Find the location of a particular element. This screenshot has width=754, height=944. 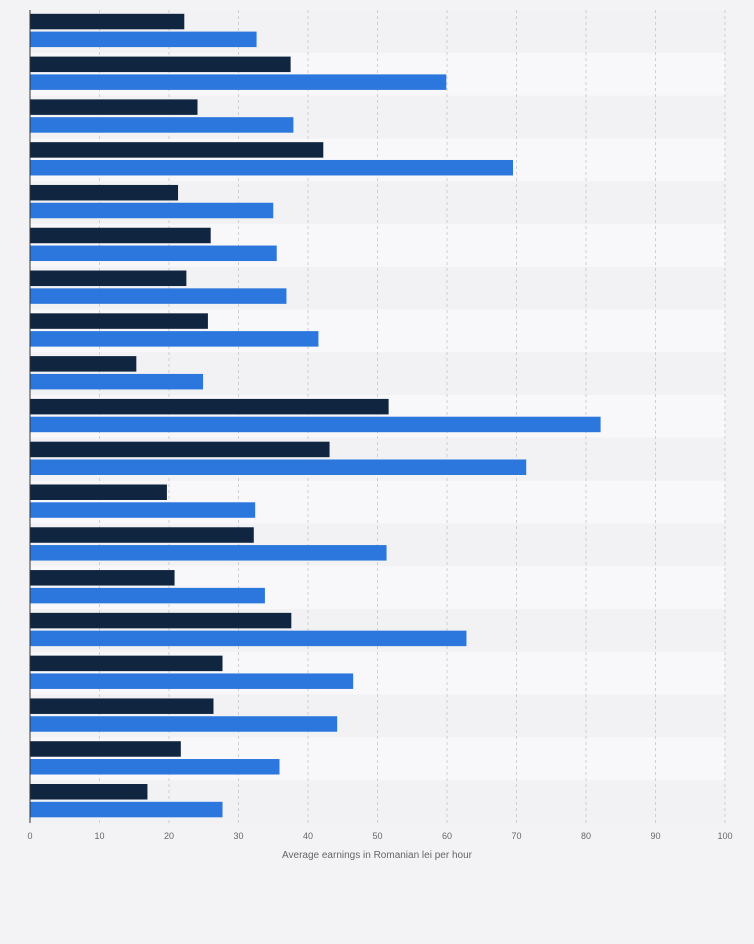

x-tick-label: 100 is located at coordinates (724, 836).